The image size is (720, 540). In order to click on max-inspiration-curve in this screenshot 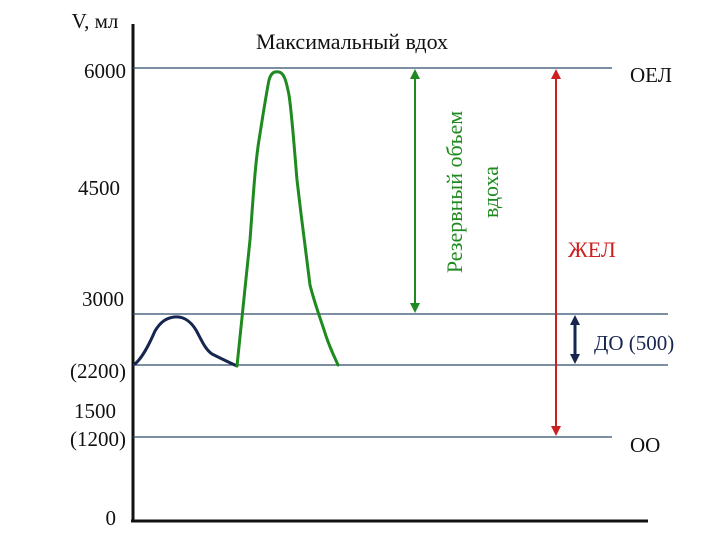, I will do `click(287, 219)`.